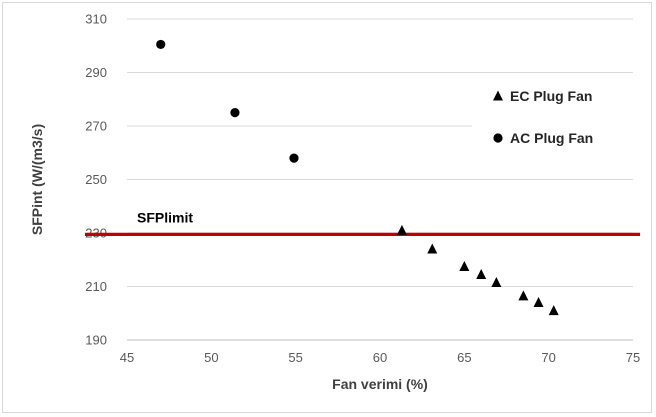 This screenshot has height=417, width=656. What do you see at coordinates (498, 95) in the screenshot?
I see `legend-triangle-marker` at bounding box center [498, 95].